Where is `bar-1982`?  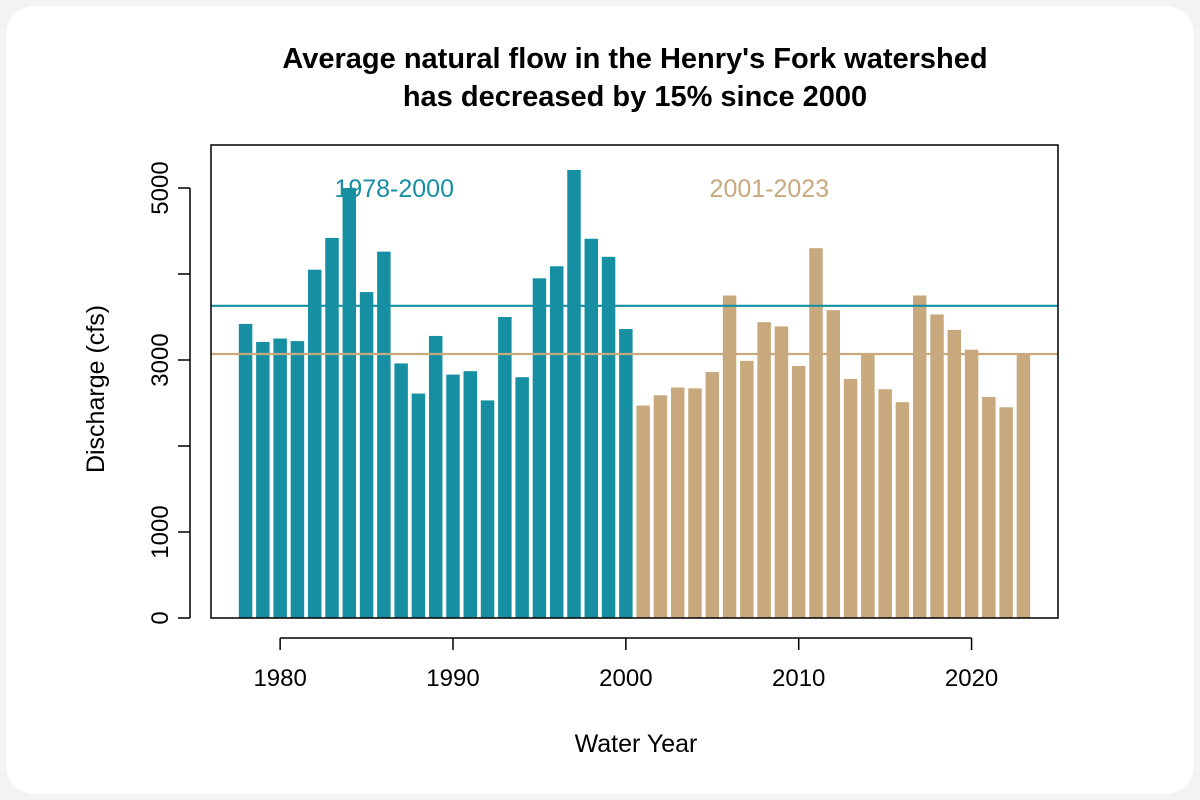 bar-1982 is located at coordinates (314, 443).